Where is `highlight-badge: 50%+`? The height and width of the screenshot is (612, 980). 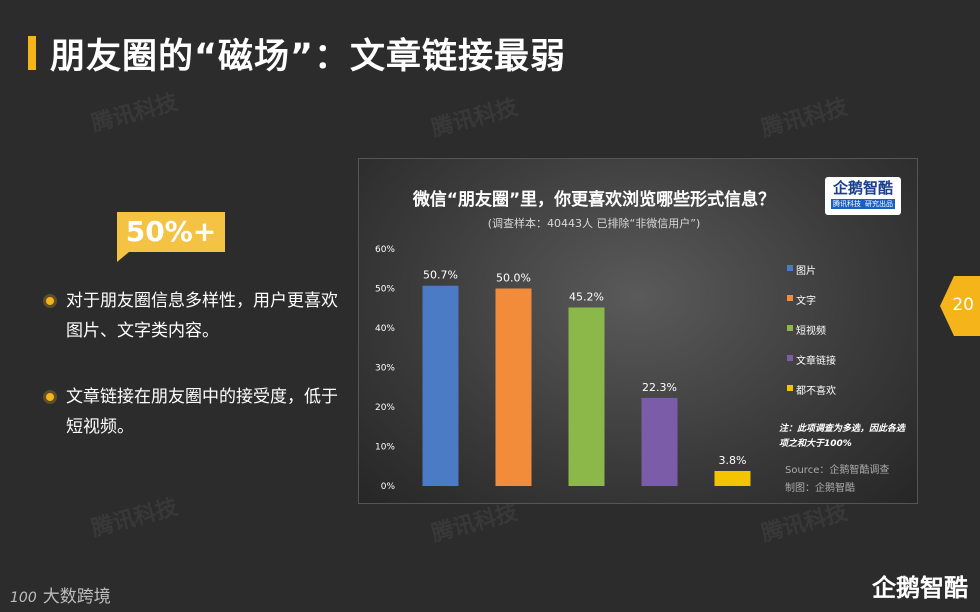
highlight-badge: 50%+ is located at coordinates (171, 232).